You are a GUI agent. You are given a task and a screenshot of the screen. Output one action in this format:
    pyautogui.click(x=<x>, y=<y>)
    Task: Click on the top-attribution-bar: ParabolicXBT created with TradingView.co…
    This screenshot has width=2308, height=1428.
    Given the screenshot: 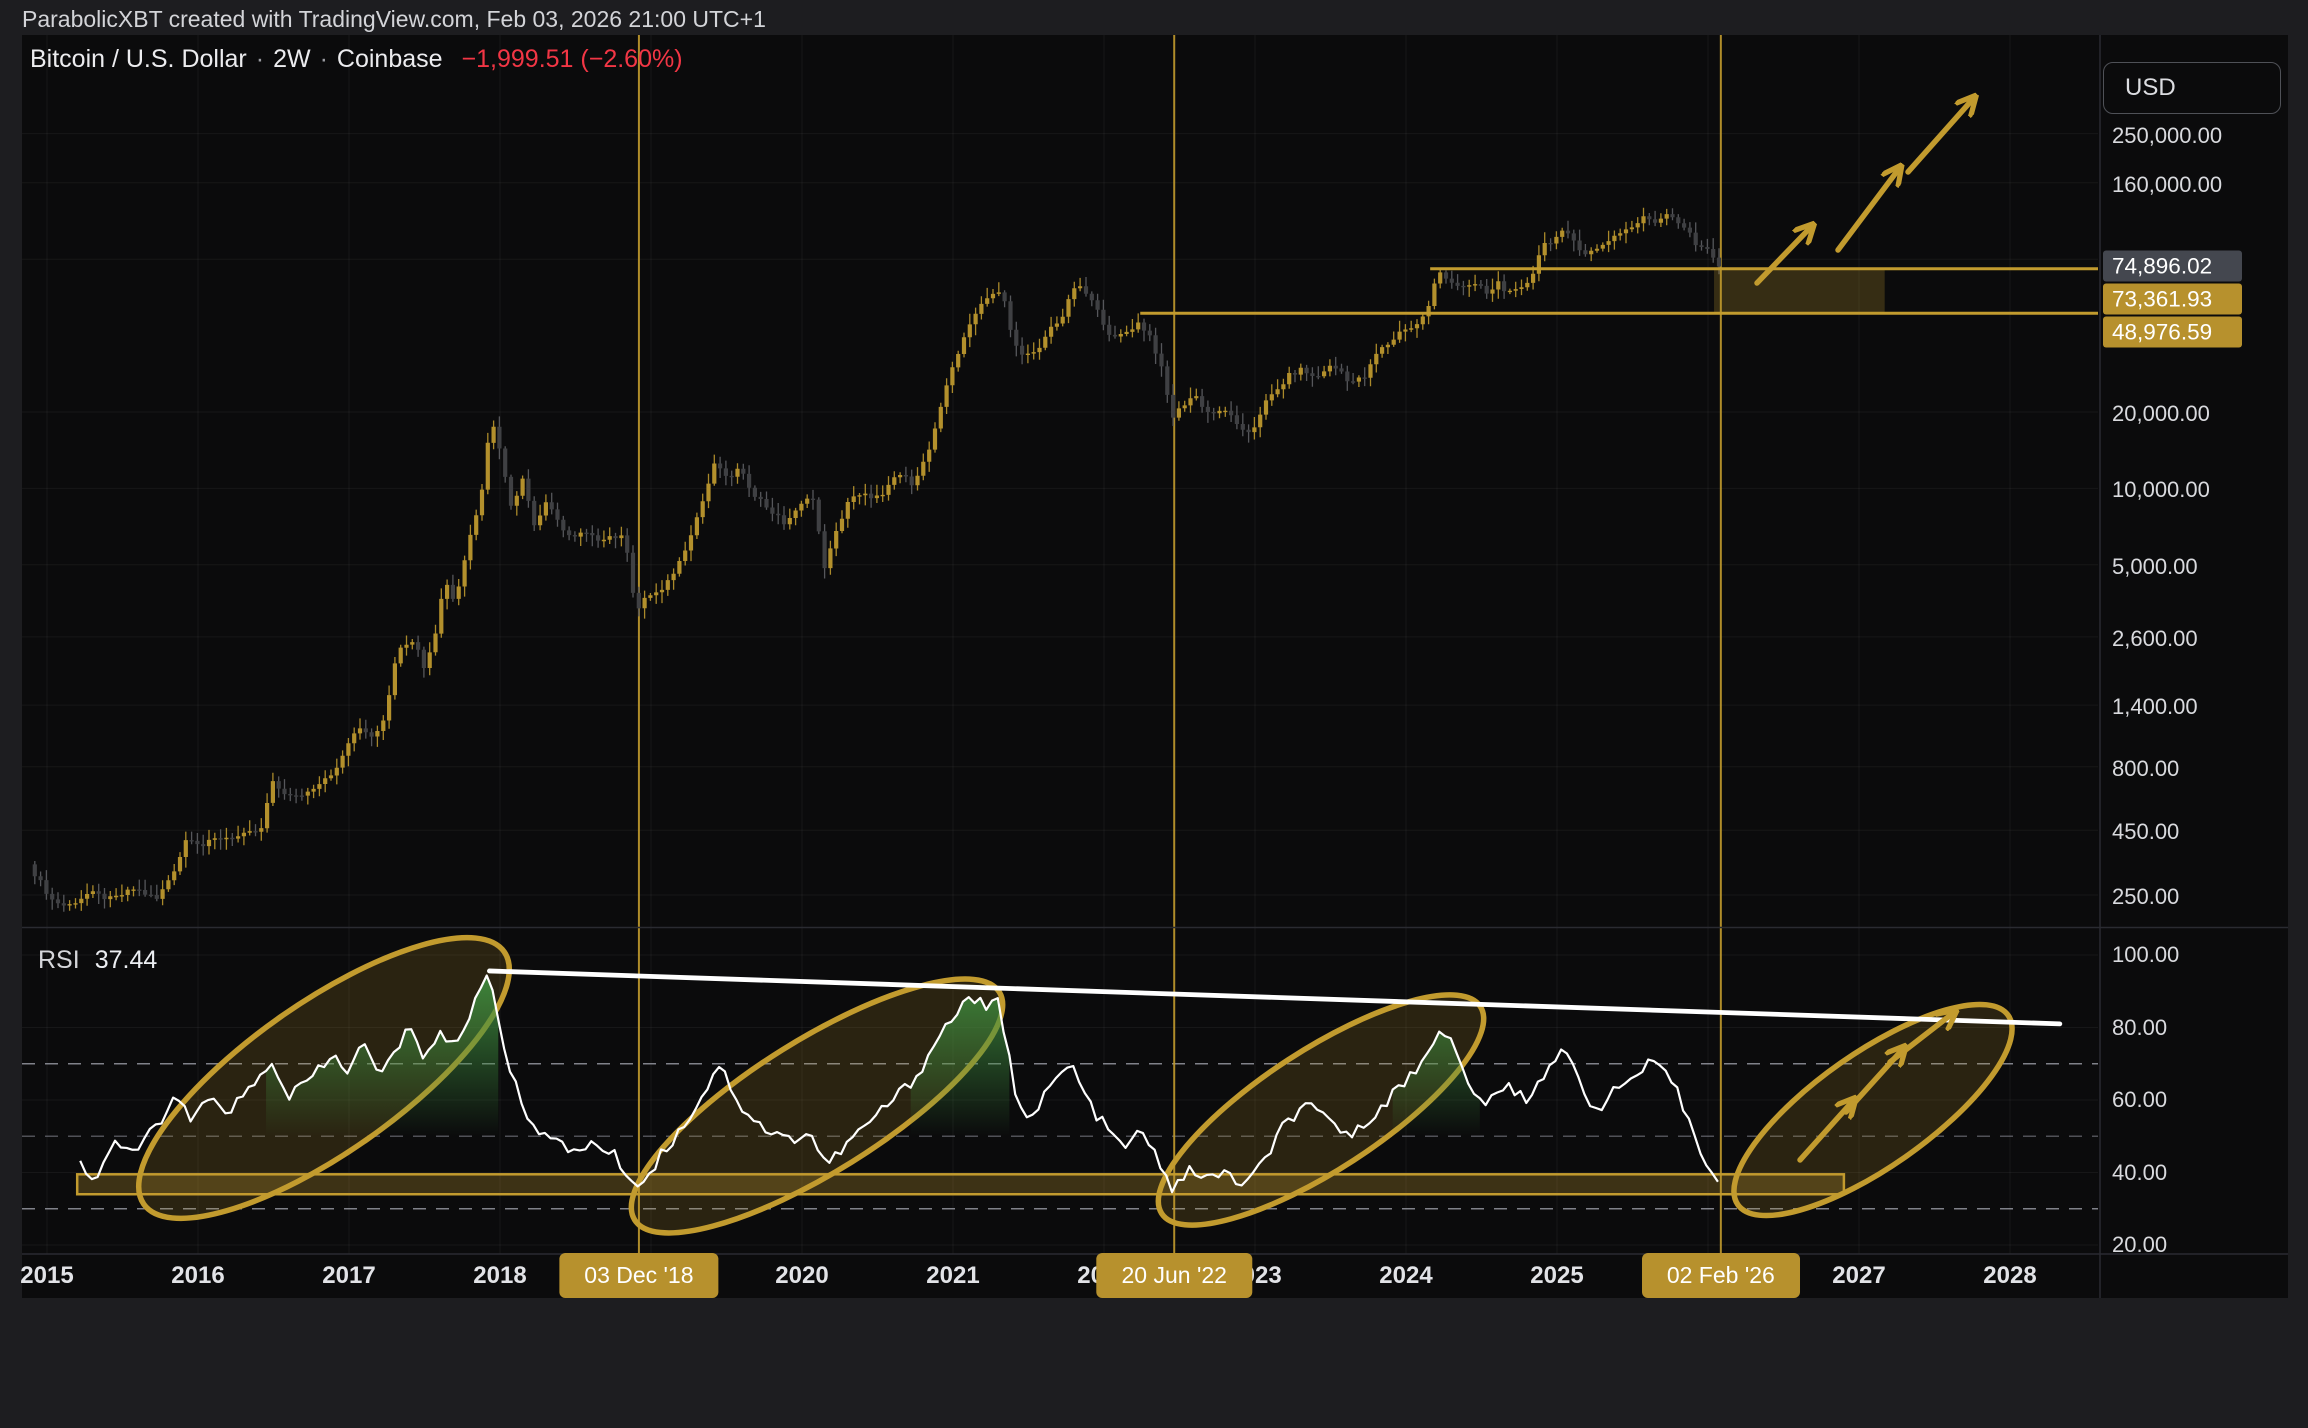 What is the action you would take?
    pyautogui.click(x=1154, y=17)
    